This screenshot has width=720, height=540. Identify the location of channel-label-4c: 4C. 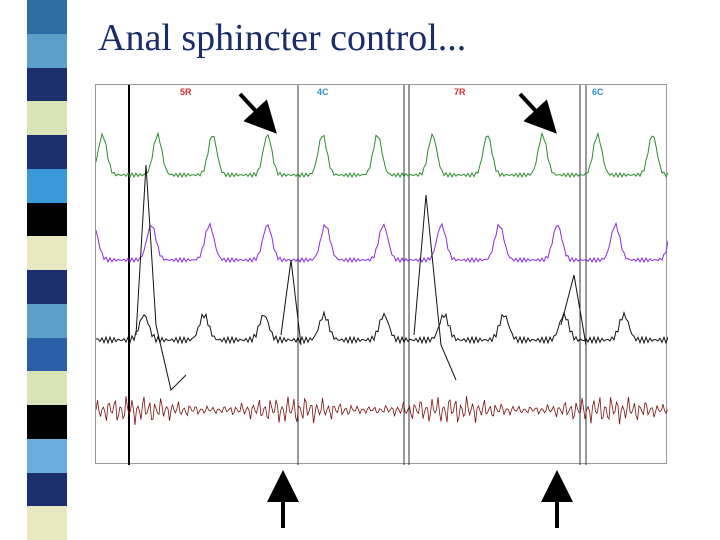
(323, 92).